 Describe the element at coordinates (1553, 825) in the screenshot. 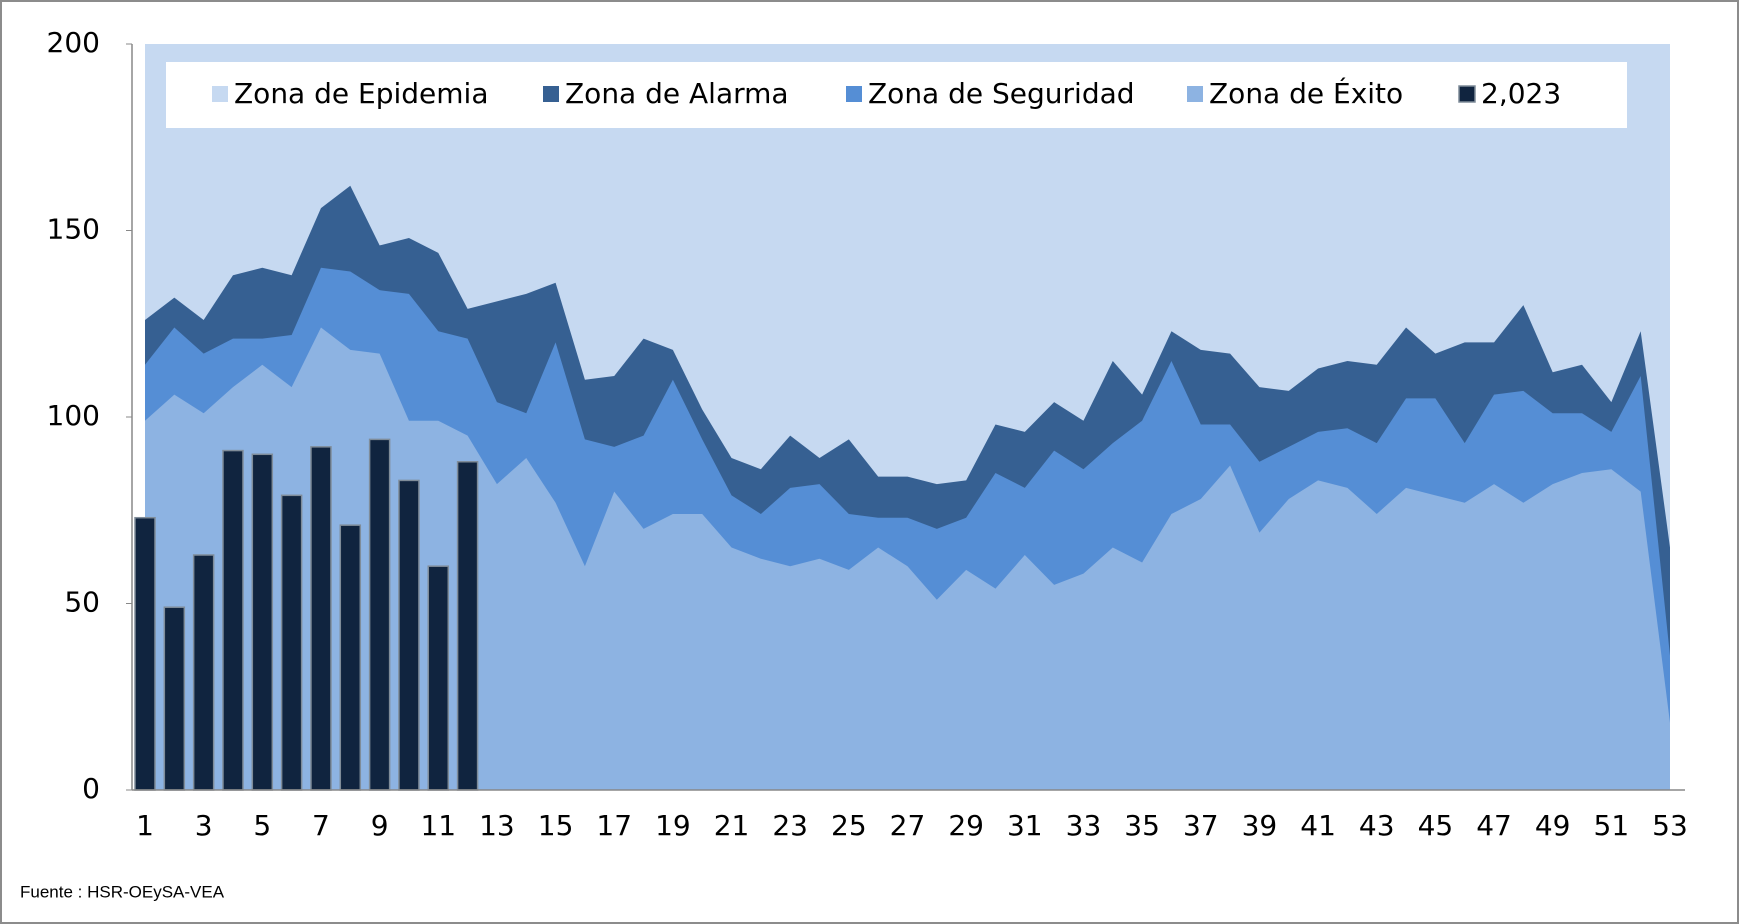

I see `x-tick-label: 49` at that location.